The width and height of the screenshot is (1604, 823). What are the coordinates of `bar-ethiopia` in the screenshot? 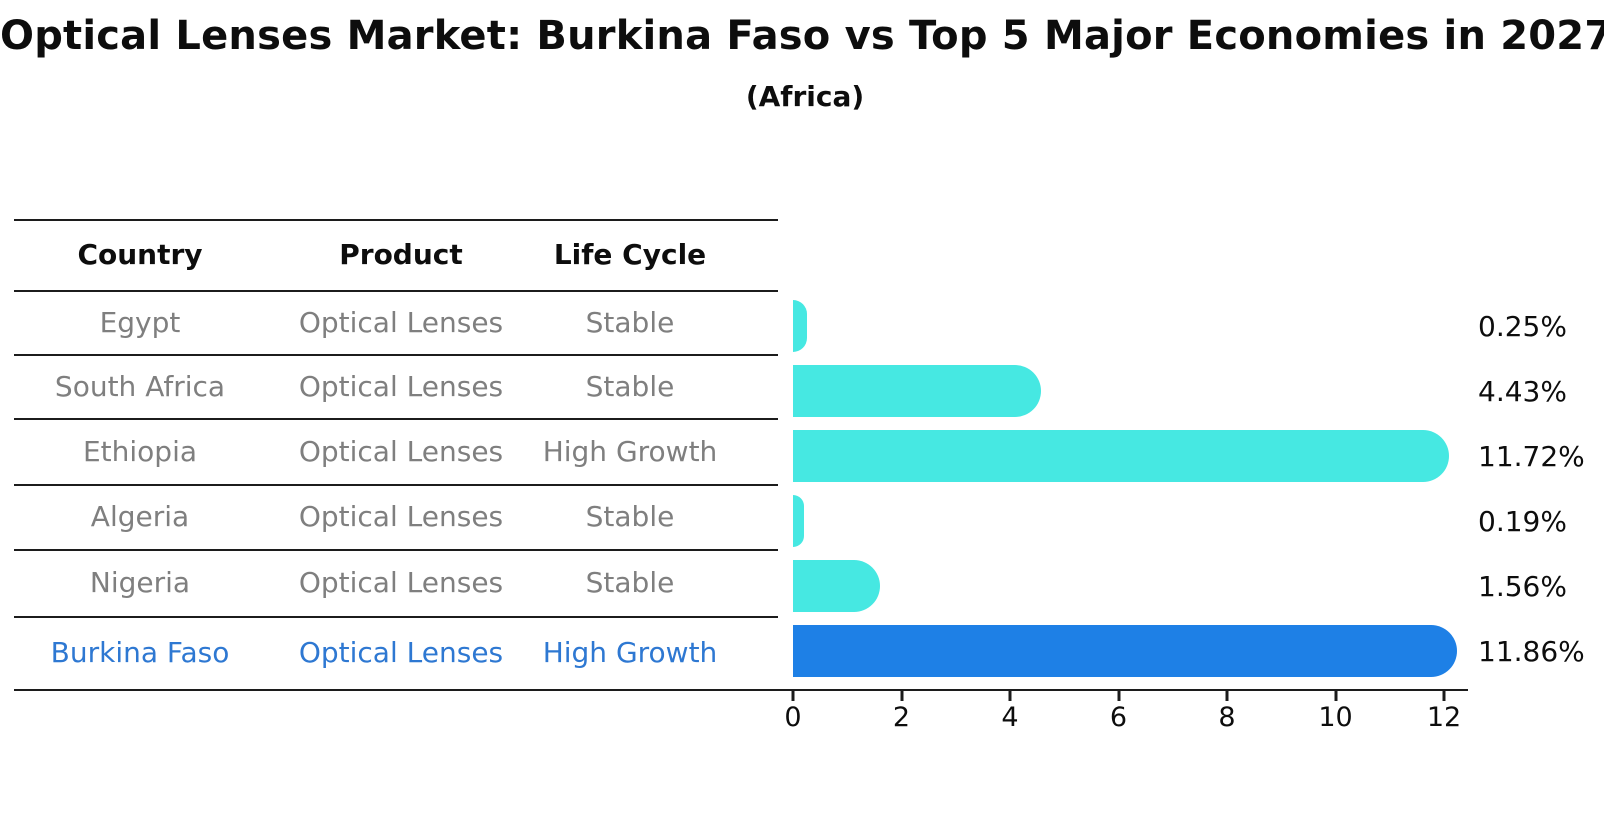 It's located at (1121, 456).